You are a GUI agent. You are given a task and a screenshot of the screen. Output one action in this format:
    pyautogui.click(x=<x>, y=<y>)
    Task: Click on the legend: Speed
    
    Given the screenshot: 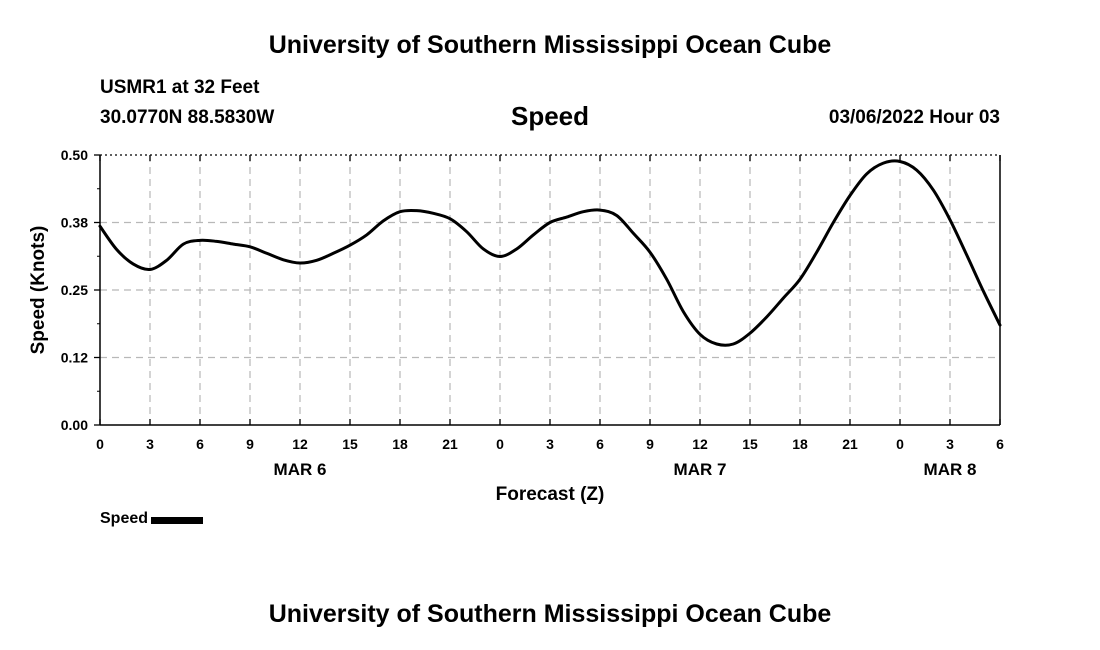 What is the action you would take?
    pyautogui.click(x=152, y=519)
    